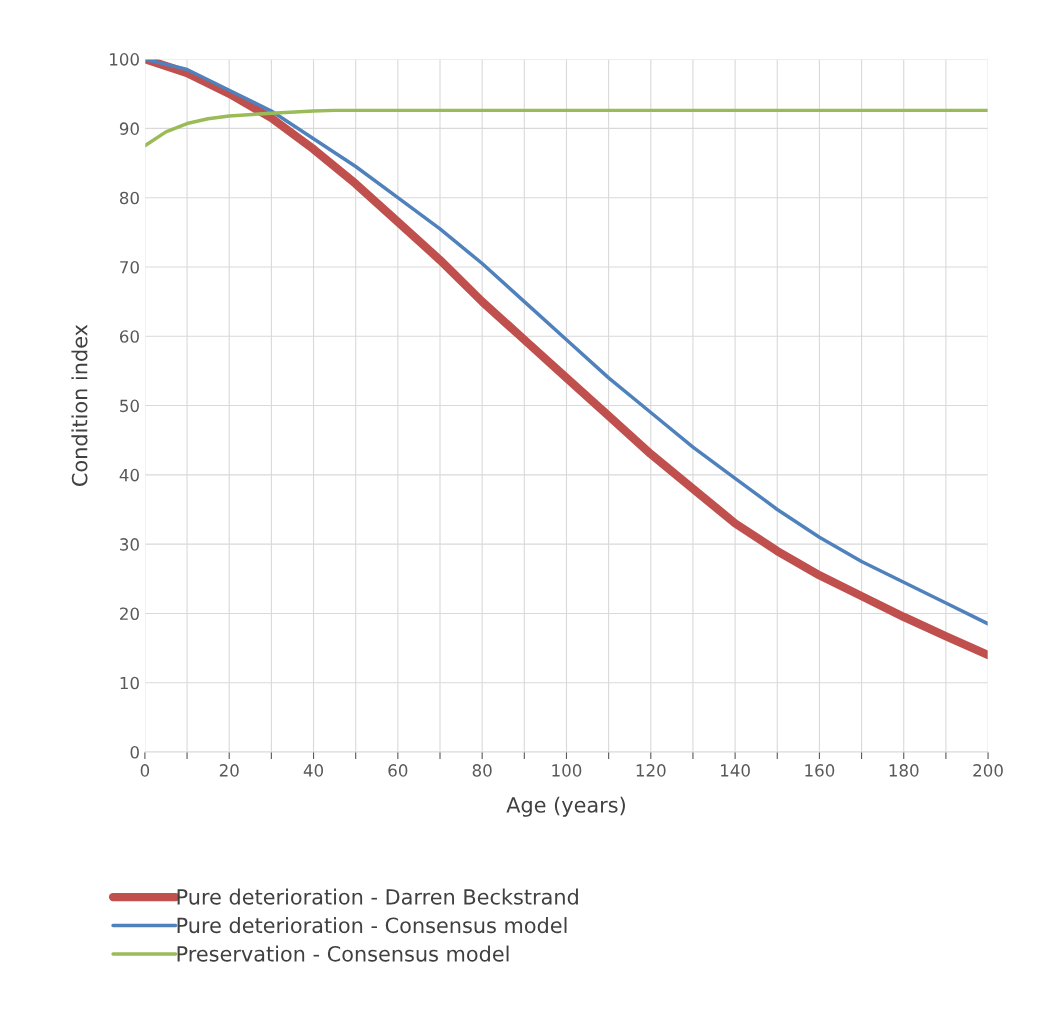  What do you see at coordinates (229, 770) in the screenshot?
I see `x-tick-label: 20` at bounding box center [229, 770].